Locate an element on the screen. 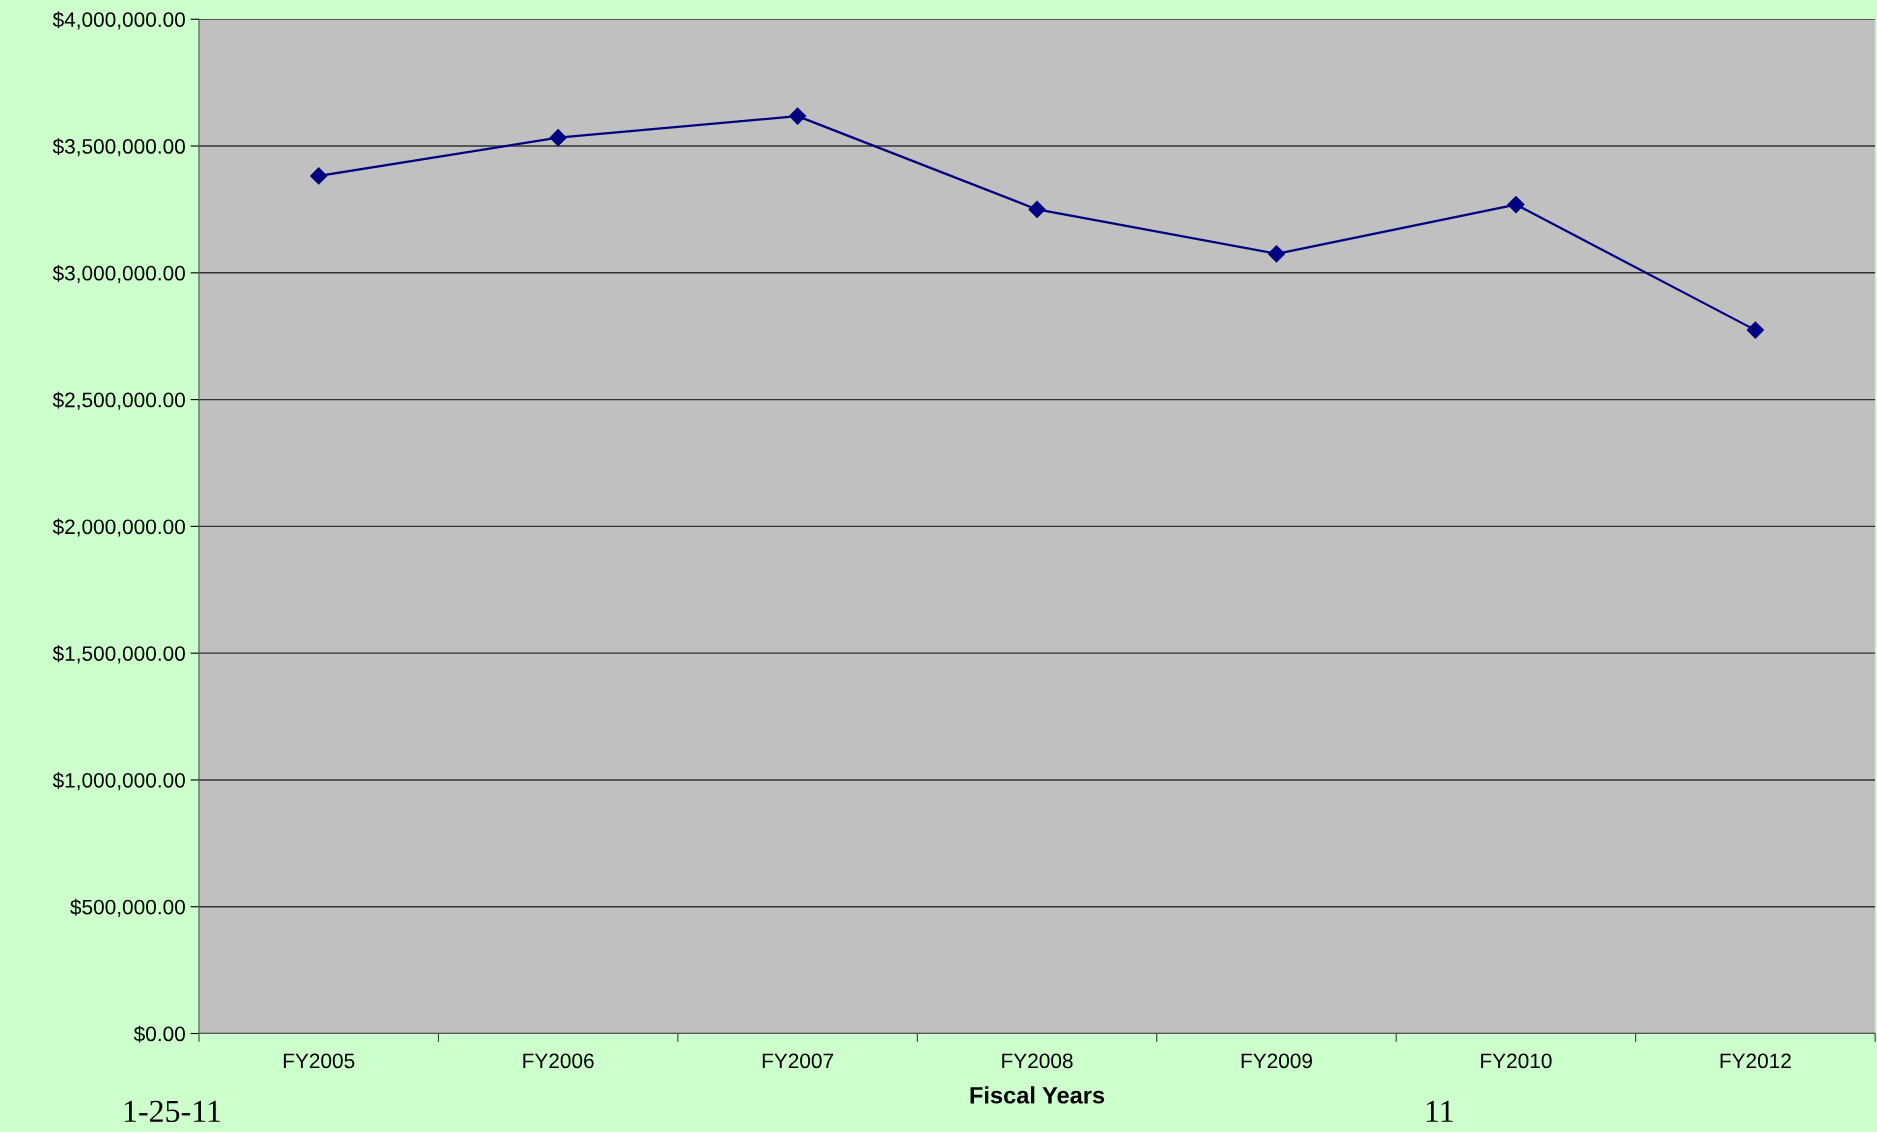 The width and height of the screenshot is (1877, 1132). x-tick-label: FY2005 is located at coordinates (319, 1061).